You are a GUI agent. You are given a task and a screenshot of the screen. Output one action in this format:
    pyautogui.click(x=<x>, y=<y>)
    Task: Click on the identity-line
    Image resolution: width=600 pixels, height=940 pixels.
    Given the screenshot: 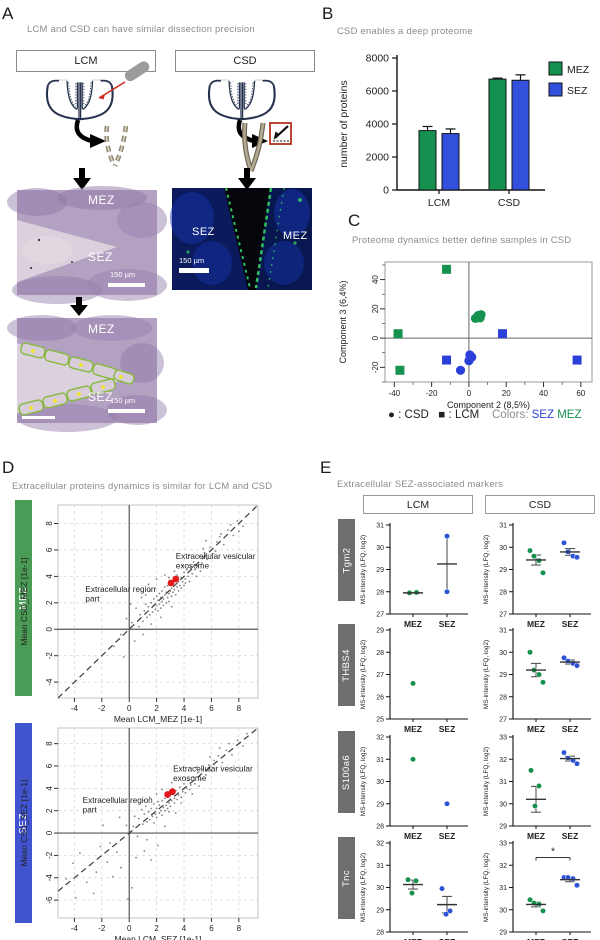 What is the action you would take?
    pyautogui.click(x=158, y=601)
    